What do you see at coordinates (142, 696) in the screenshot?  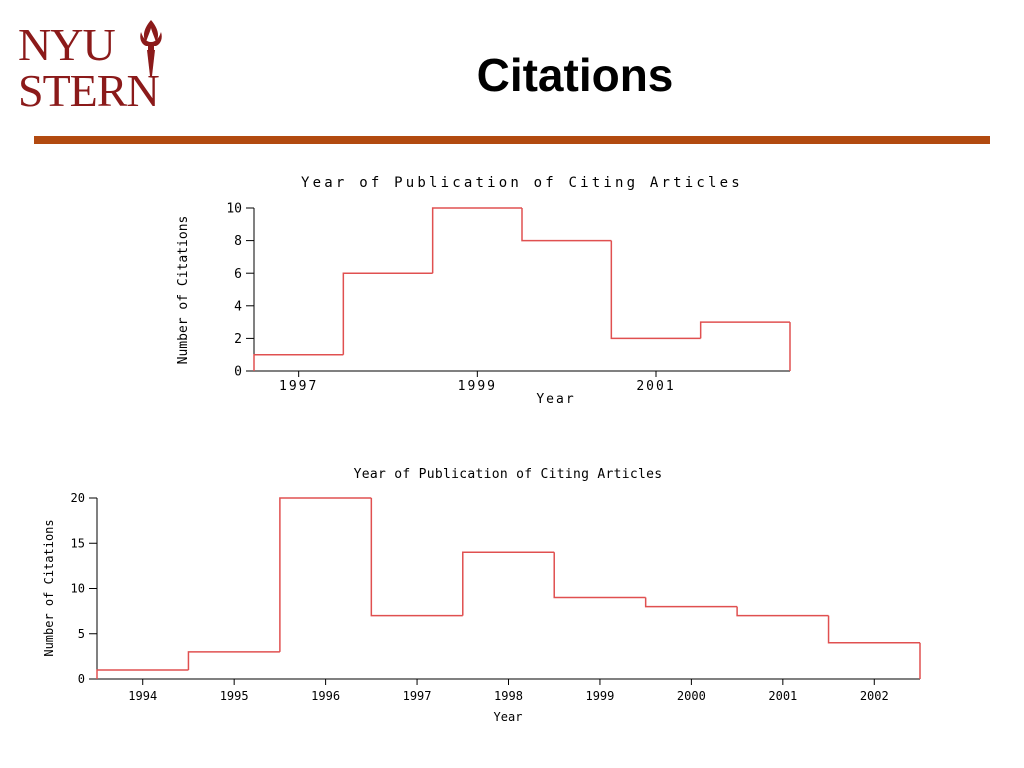 I see `x-tick-label: 1994` at bounding box center [142, 696].